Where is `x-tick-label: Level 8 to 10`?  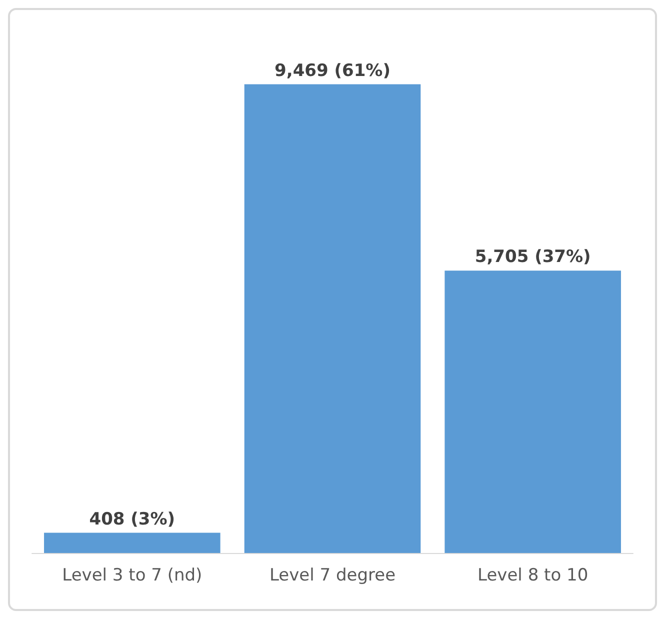
x-tick-label: Level 8 to 10 is located at coordinates (533, 576).